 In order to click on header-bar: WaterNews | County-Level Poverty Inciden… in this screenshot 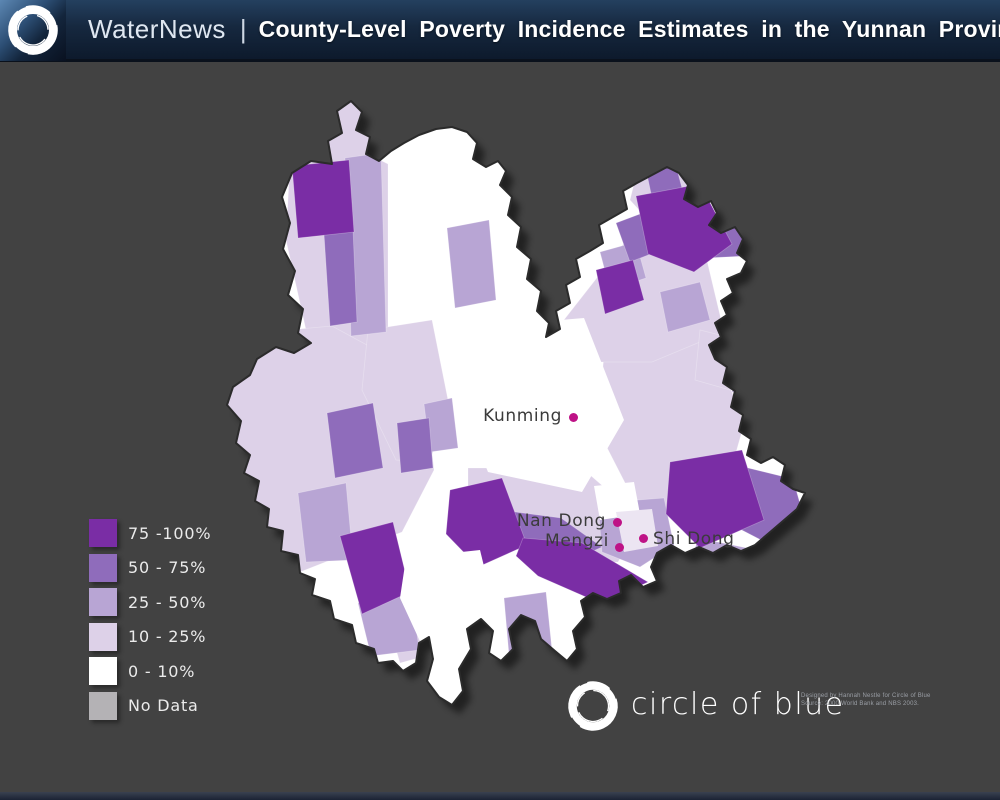, I will do `click(500, 31)`.